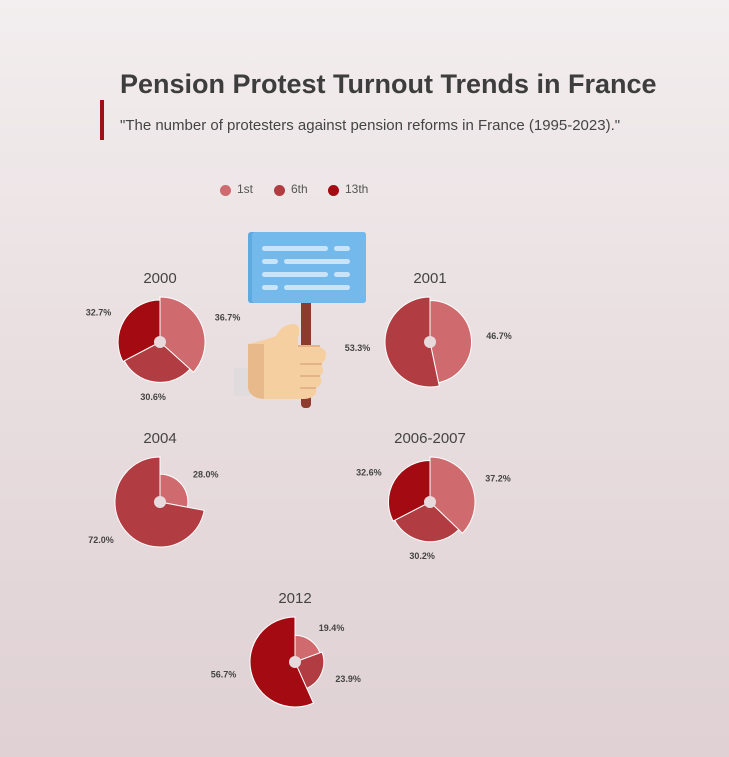  Describe the element at coordinates (236, 189) in the screenshot. I see `legend-item-1st: 1st` at that location.